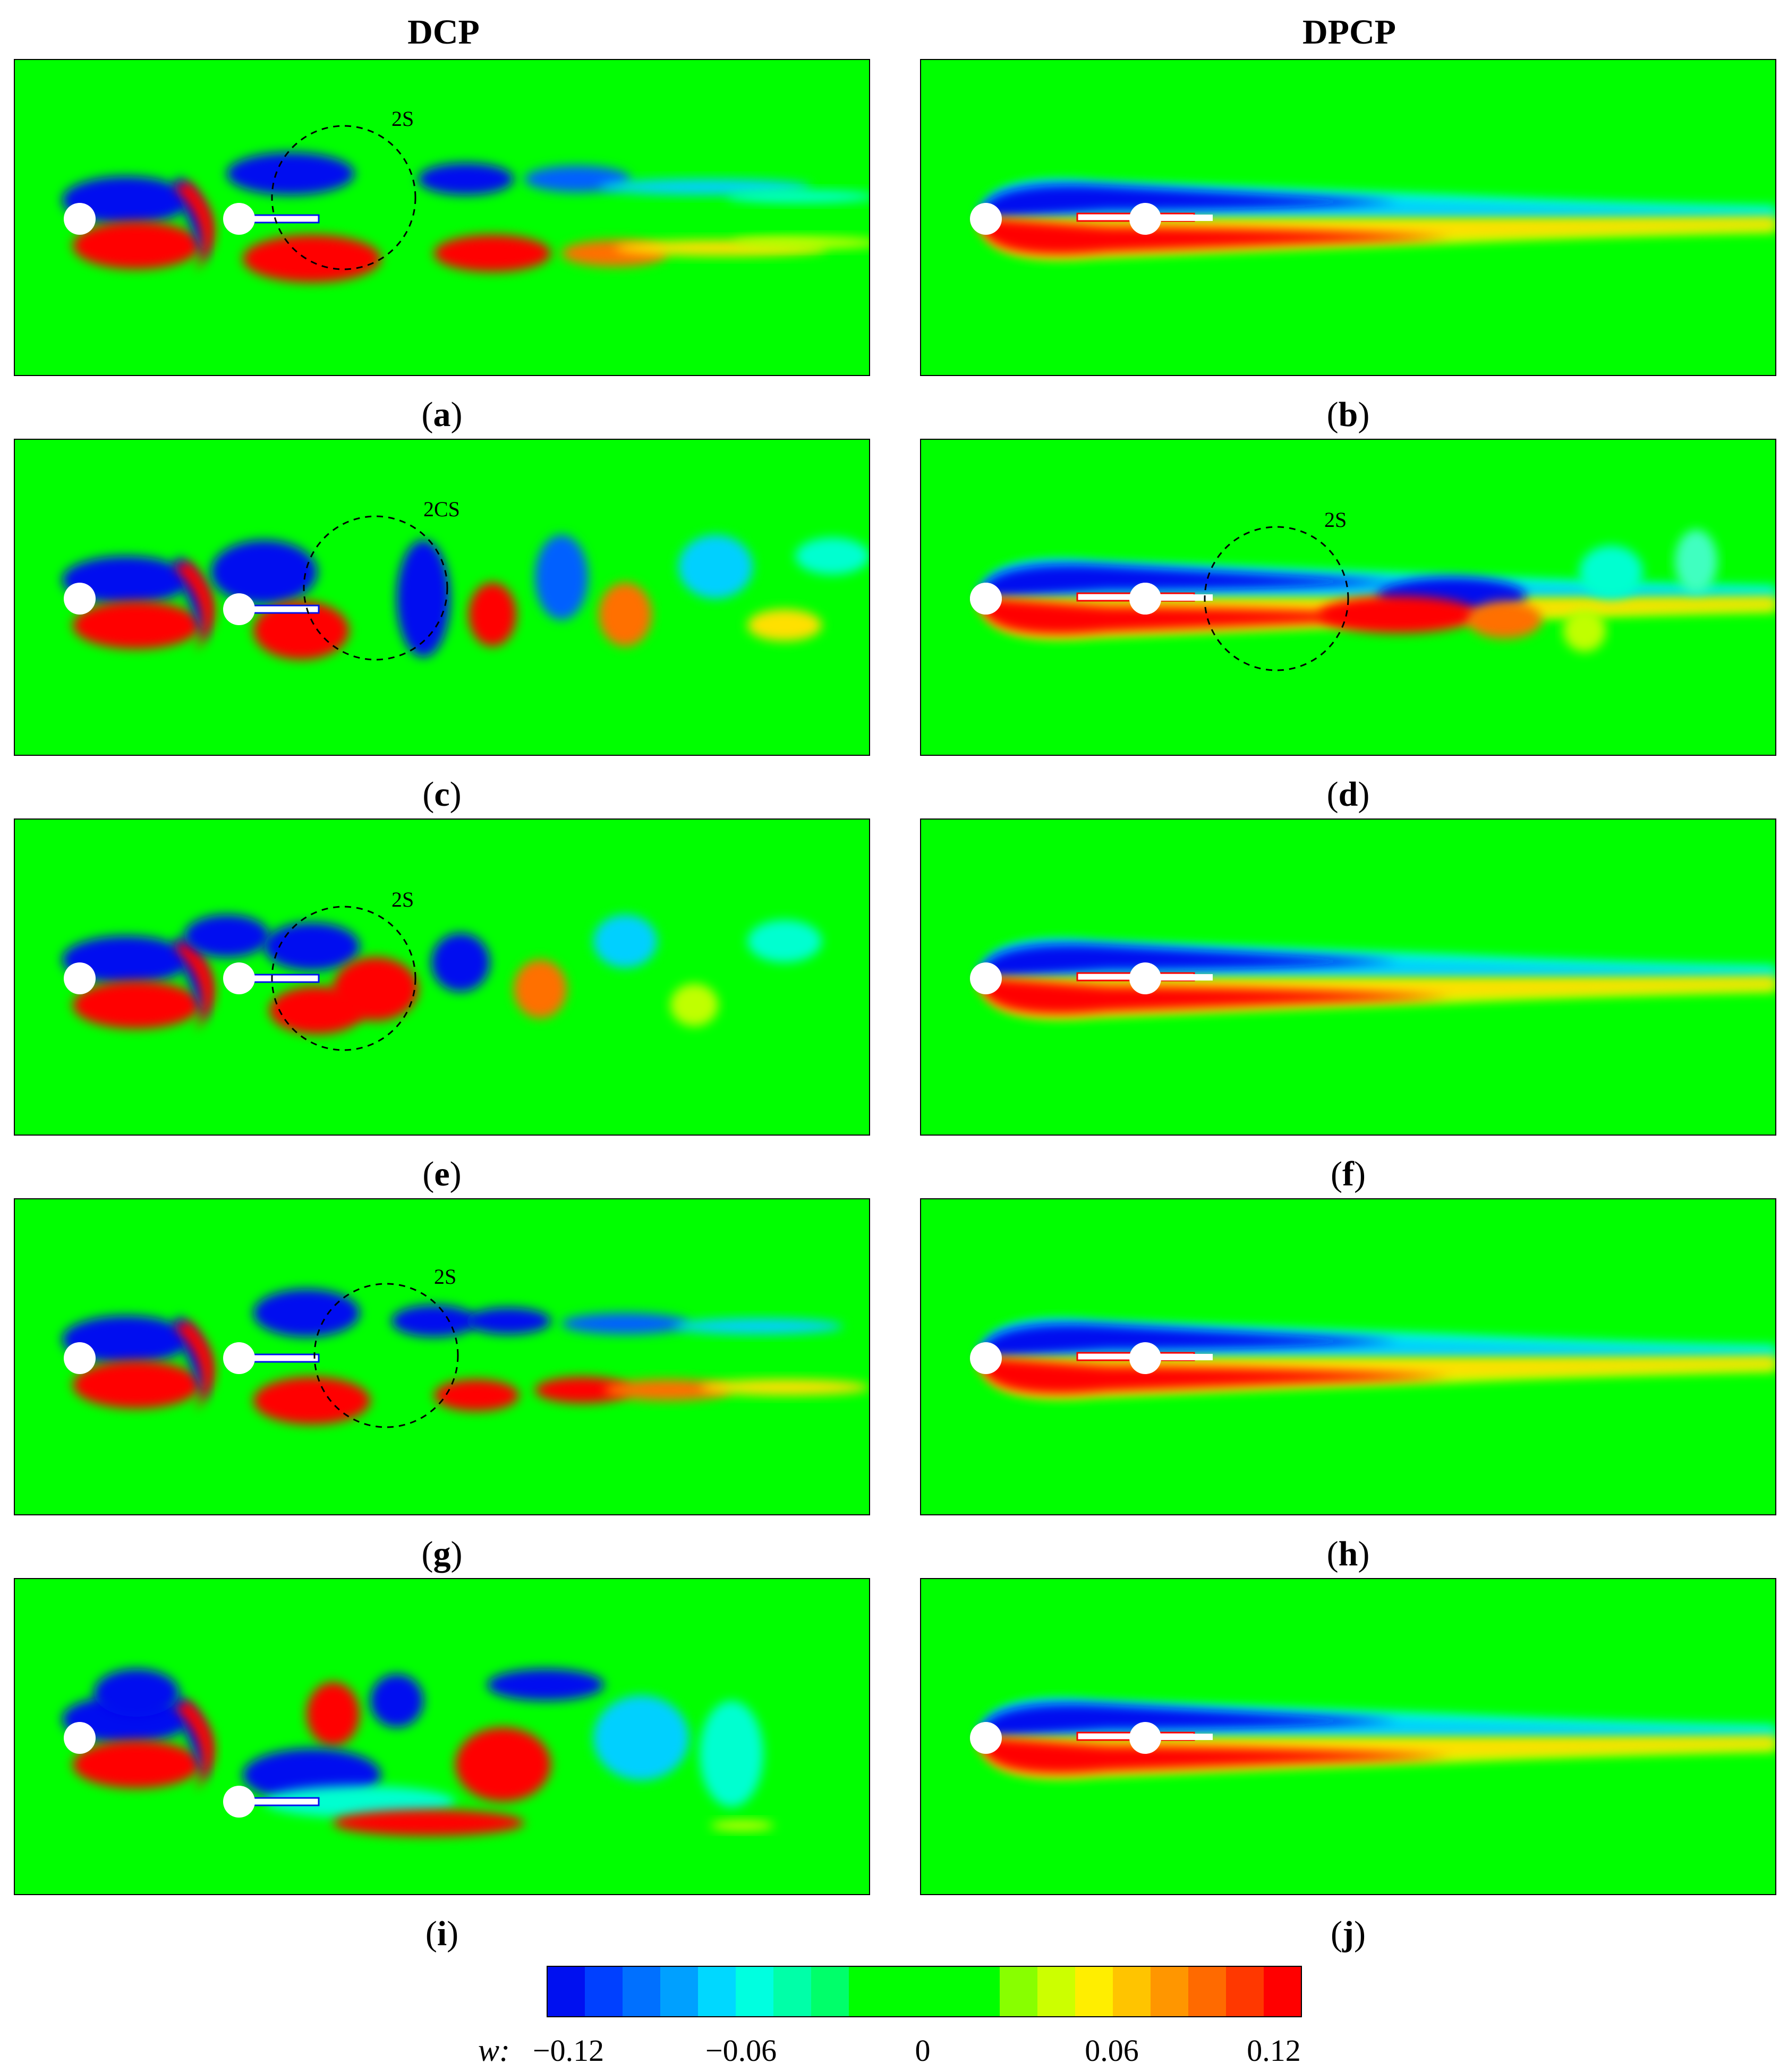 The image size is (1788, 2072). Describe the element at coordinates (344, 197) in the screenshot. I see `panel-a-circle` at that location.